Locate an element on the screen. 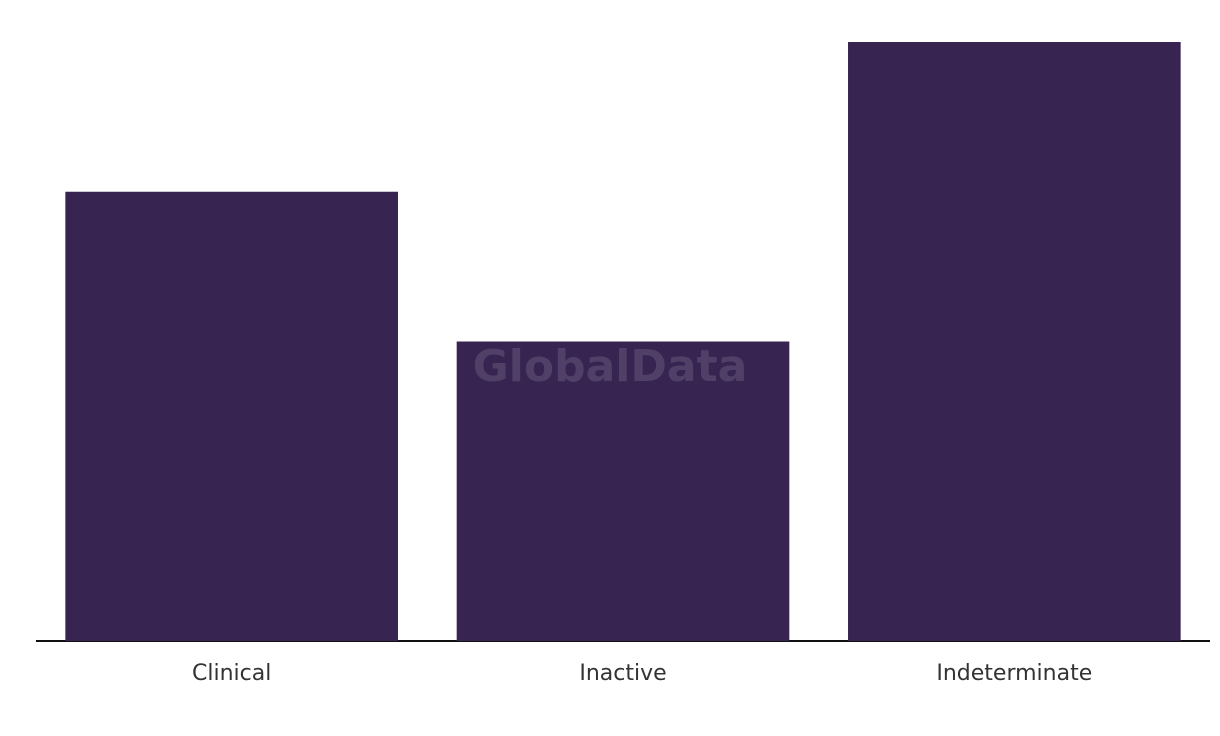 This screenshot has width=1220, height=736. x-tick-label: Indeterminate is located at coordinates (1014, 673).